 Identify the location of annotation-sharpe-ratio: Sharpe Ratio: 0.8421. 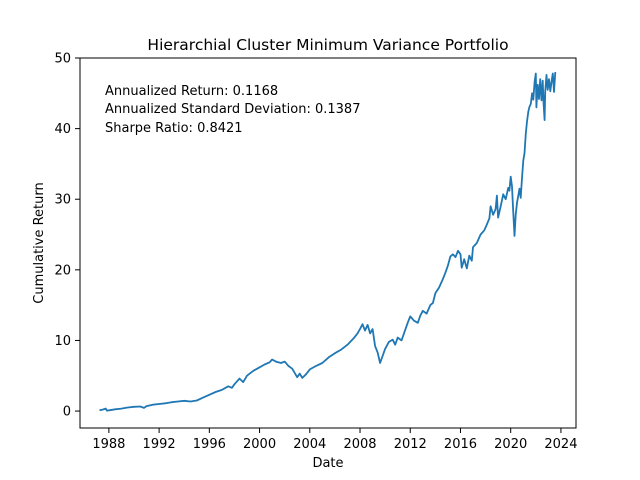
(174, 128).